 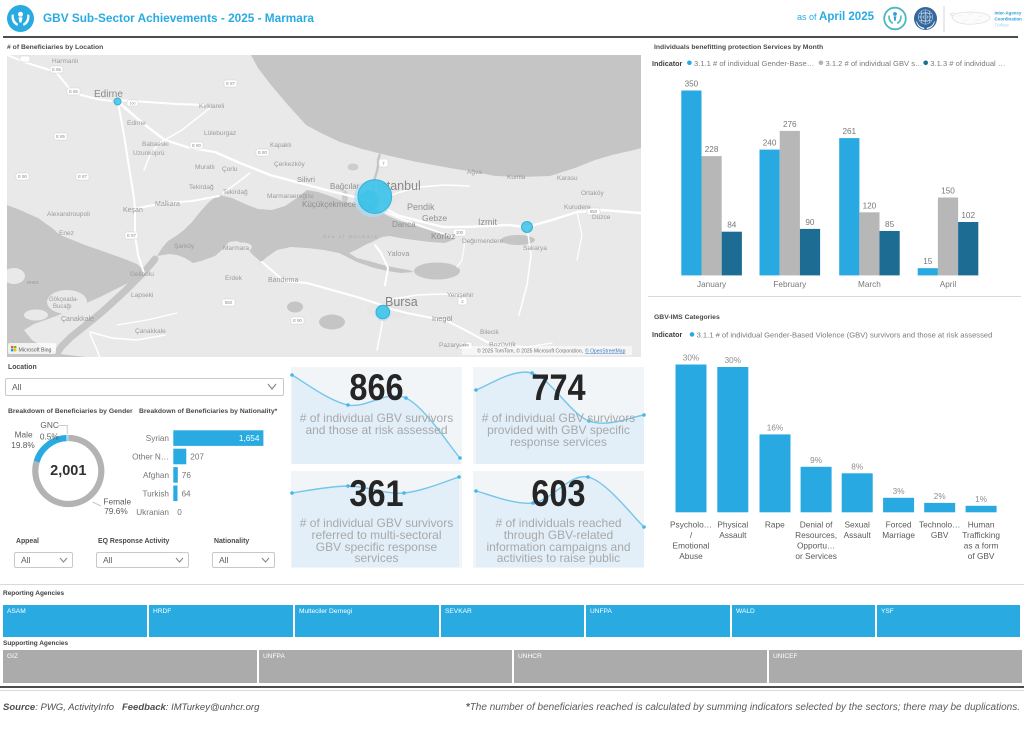 I want to click on svg-text: Değirmendere, so click(x=483, y=241).